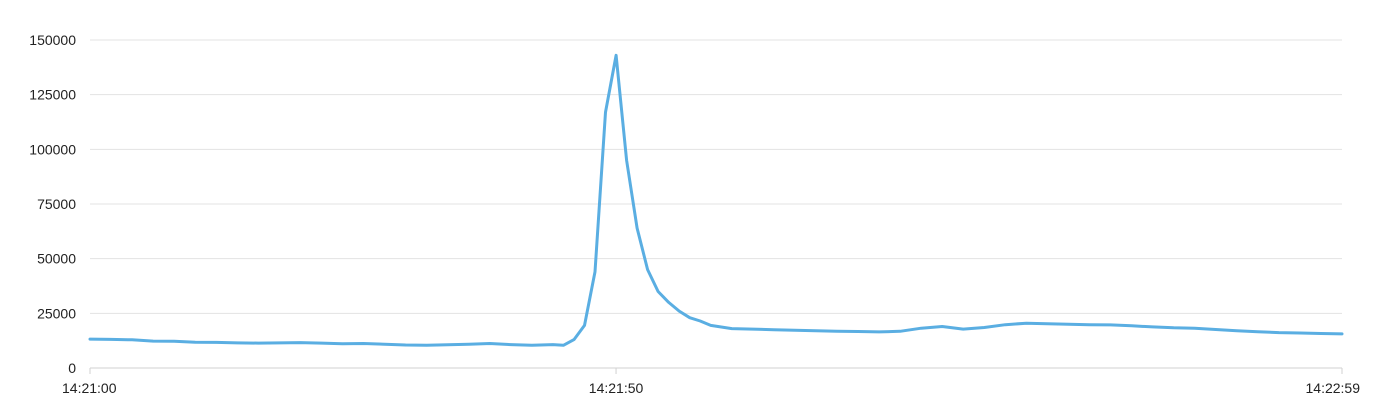 This screenshot has height=418, width=1400. Describe the element at coordinates (716, 370) in the screenshot. I see `x-axis` at that location.